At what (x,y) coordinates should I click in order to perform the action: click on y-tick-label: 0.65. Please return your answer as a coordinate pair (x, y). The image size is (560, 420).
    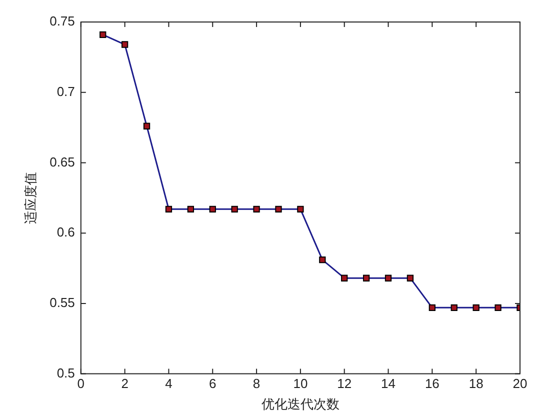
    Looking at the image, I should click on (62, 162).